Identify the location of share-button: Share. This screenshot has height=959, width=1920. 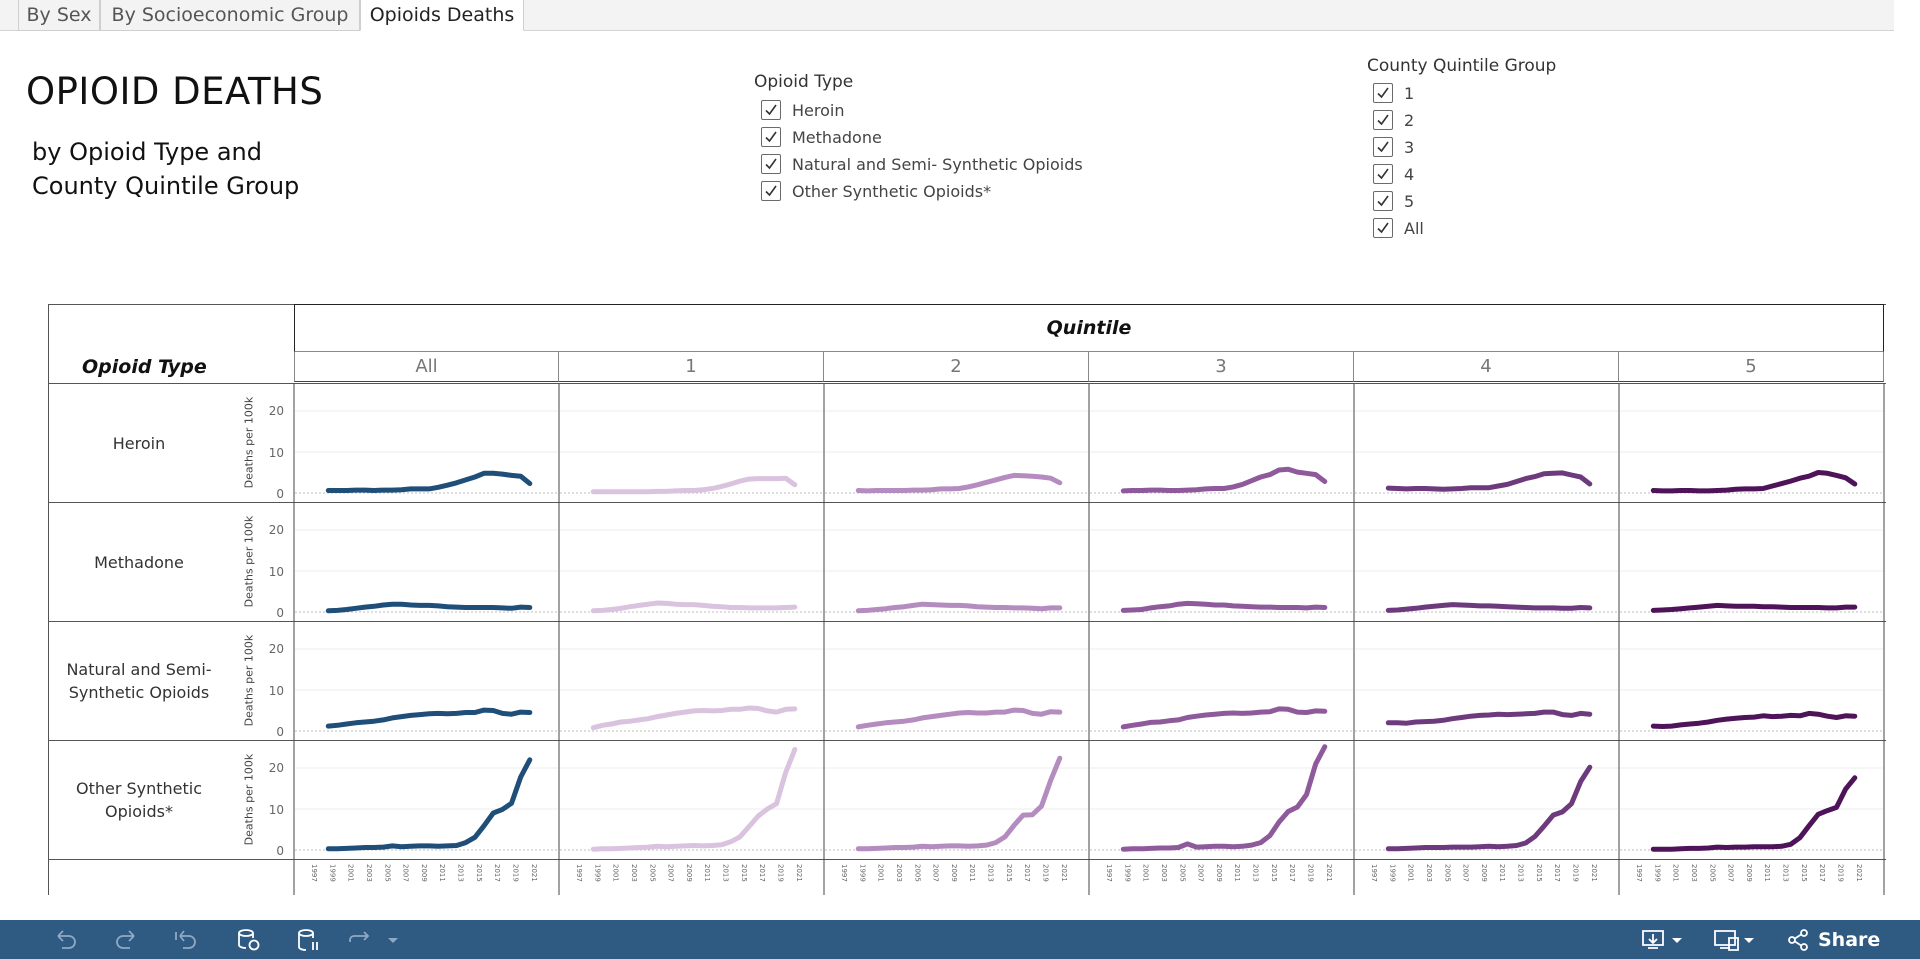
(1833, 939).